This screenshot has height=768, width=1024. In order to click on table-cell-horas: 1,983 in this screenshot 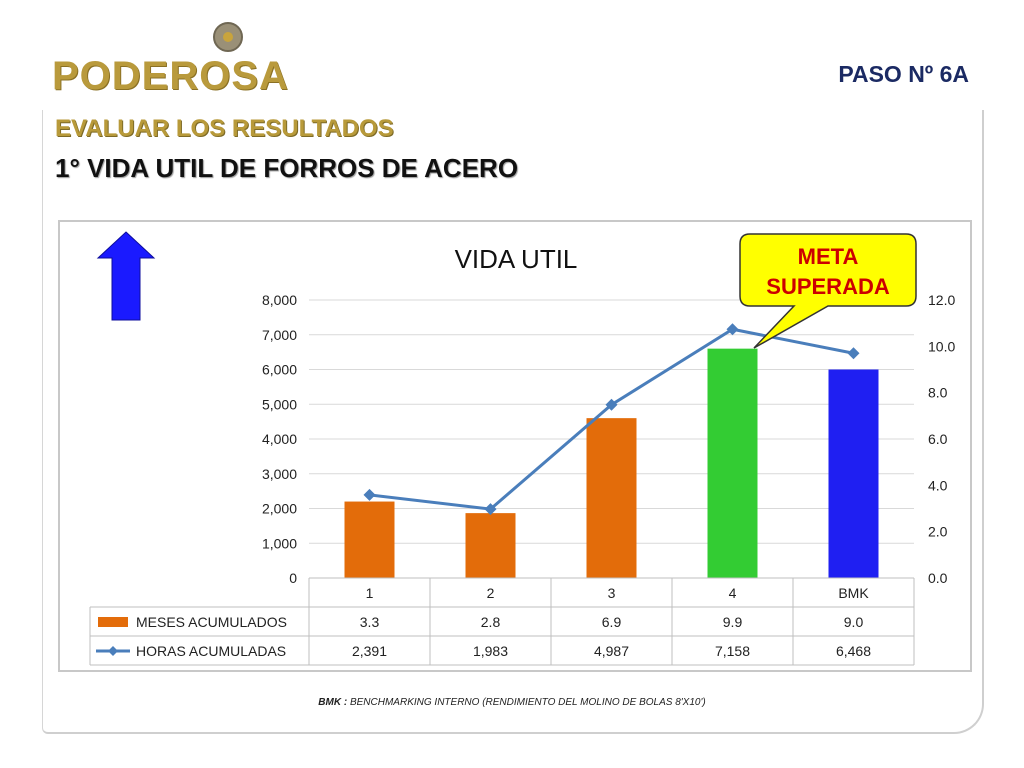, I will do `click(490, 651)`.